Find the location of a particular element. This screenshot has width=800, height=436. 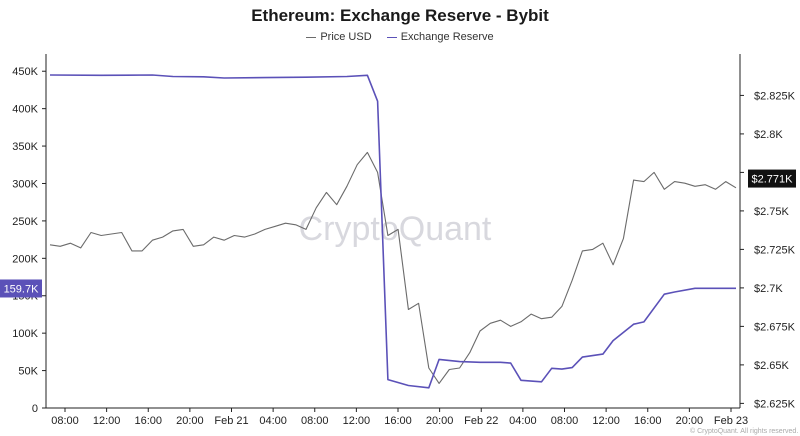

right-tick-label: $2.725K is located at coordinates (775, 250).